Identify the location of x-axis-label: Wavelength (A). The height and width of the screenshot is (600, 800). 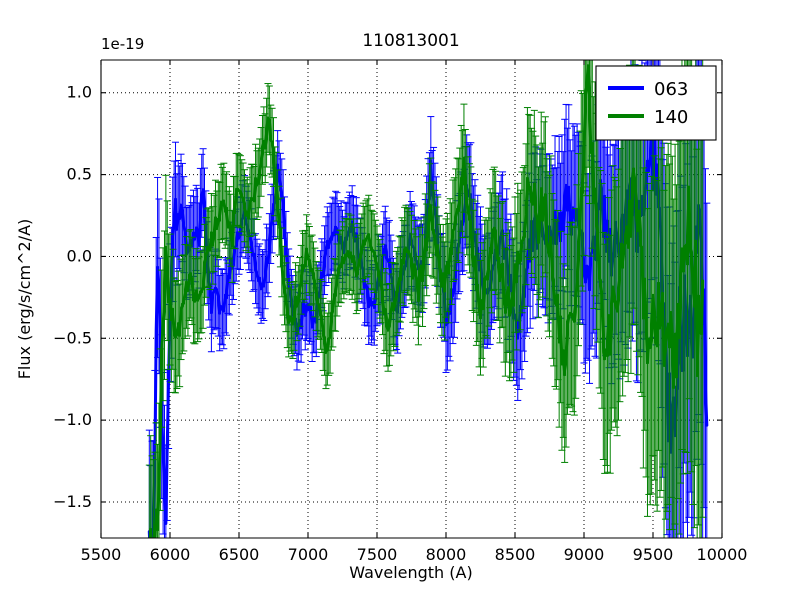
(410, 572).